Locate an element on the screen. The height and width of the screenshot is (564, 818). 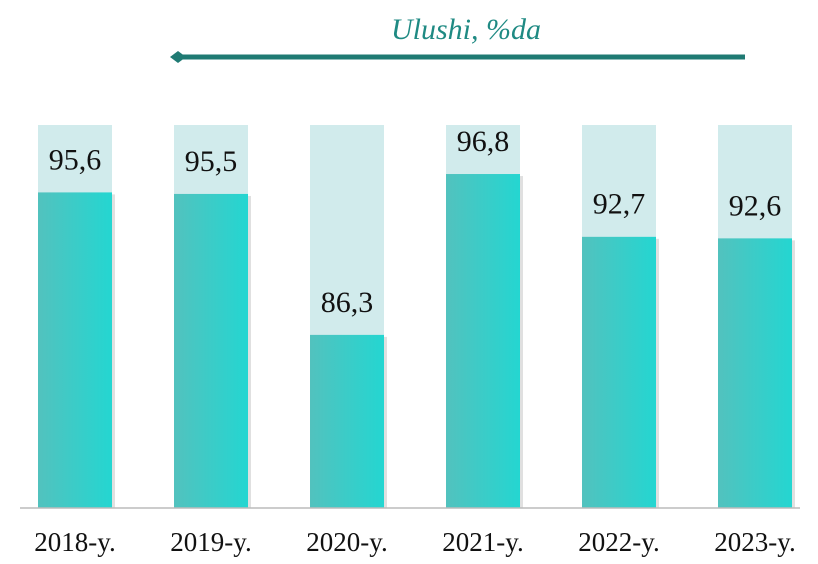
x-tick-label: 2019-y. is located at coordinates (211, 542).